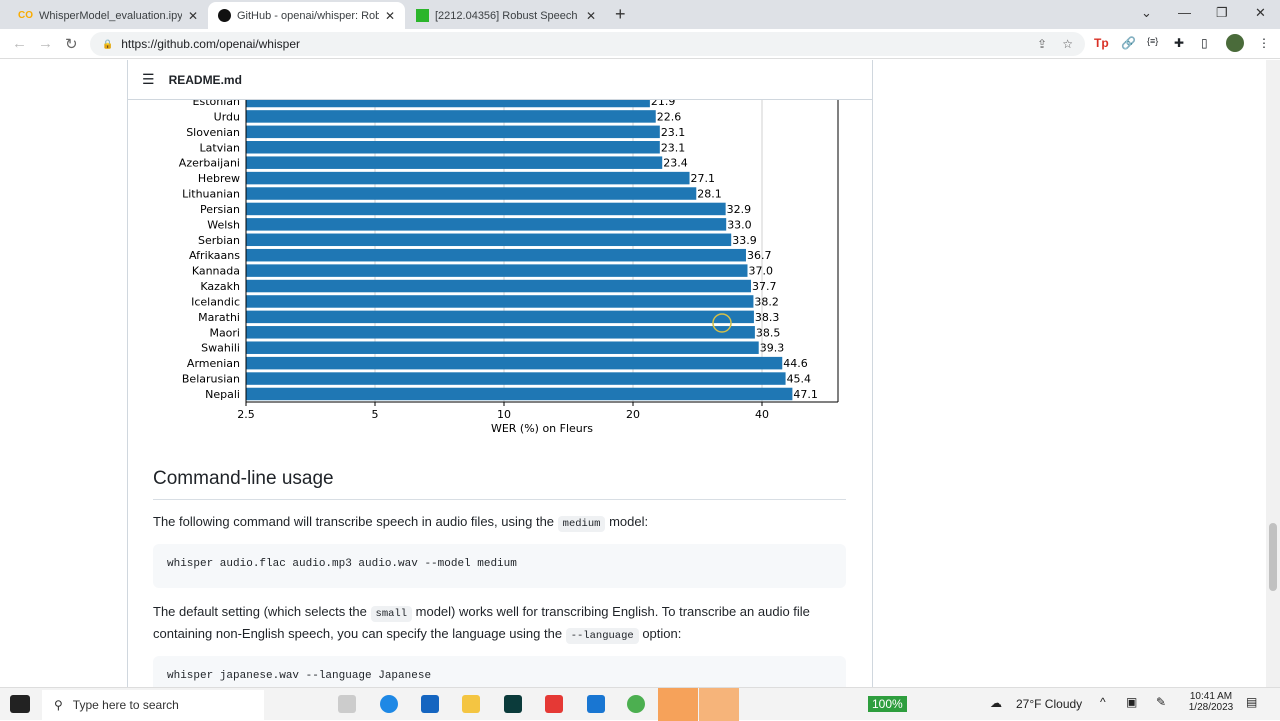 This screenshot has height=721, width=1280. Describe the element at coordinates (1128, 43) in the screenshot. I see `link-extension-icon: 🔗` at that location.